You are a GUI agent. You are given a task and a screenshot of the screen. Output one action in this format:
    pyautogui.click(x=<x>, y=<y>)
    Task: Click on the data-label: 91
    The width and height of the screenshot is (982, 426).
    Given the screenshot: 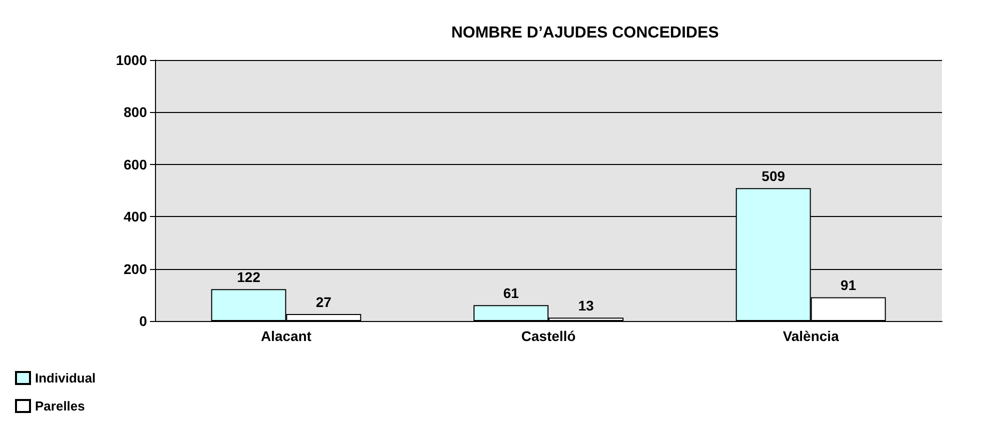 What is the action you would take?
    pyautogui.click(x=848, y=285)
    